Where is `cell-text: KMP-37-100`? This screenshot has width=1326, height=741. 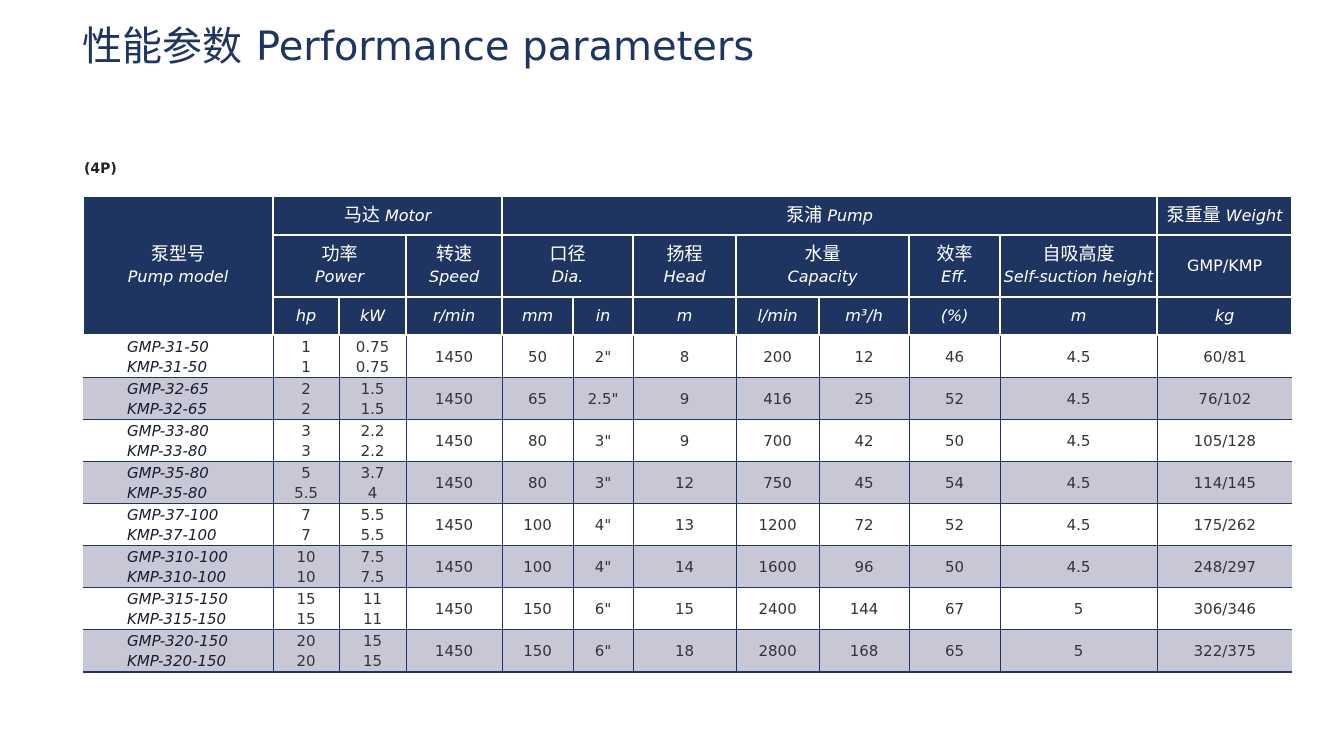
cell-text: KMP-37-100 is located at coordinates (172, 534).